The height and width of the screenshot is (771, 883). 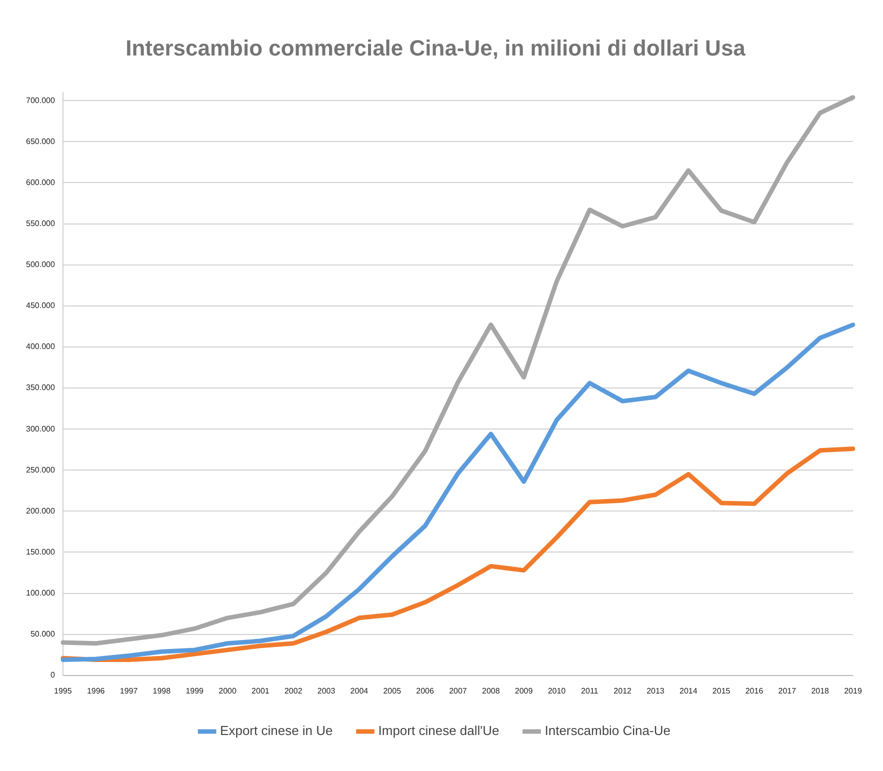 What do you see at coordinates (754, 691) in the screenshot?
I see `x-tick-label: 2016` at bounding box center [754, 691].